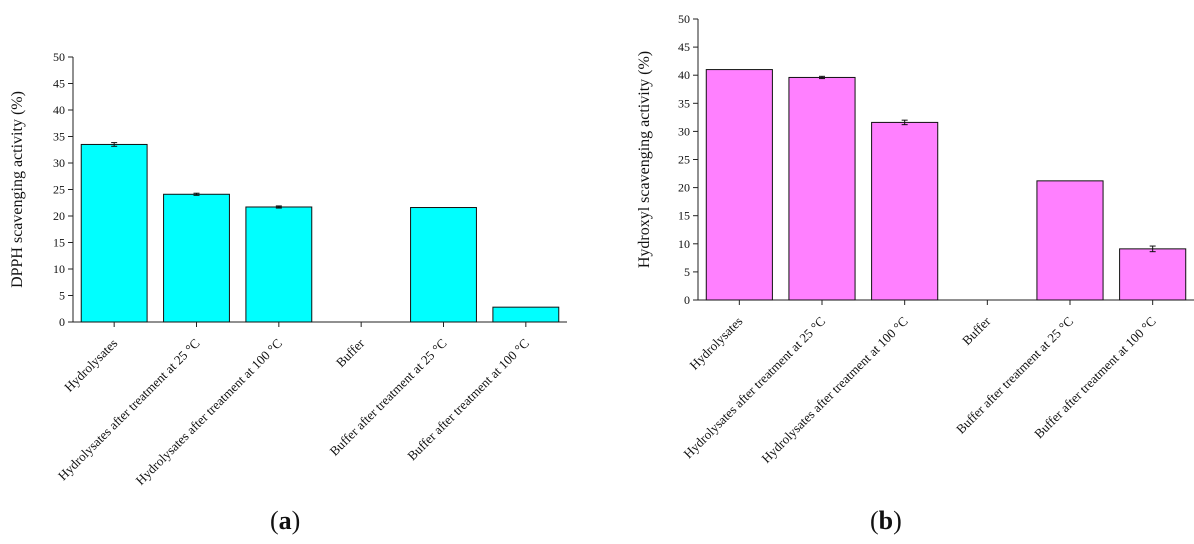 The height and width of the screenshot is (544, 1194). What do you see at coordinates (886, 520) in the screenshot?
I see `panel-caption-b: (b)` at bounding box center [886, 520].